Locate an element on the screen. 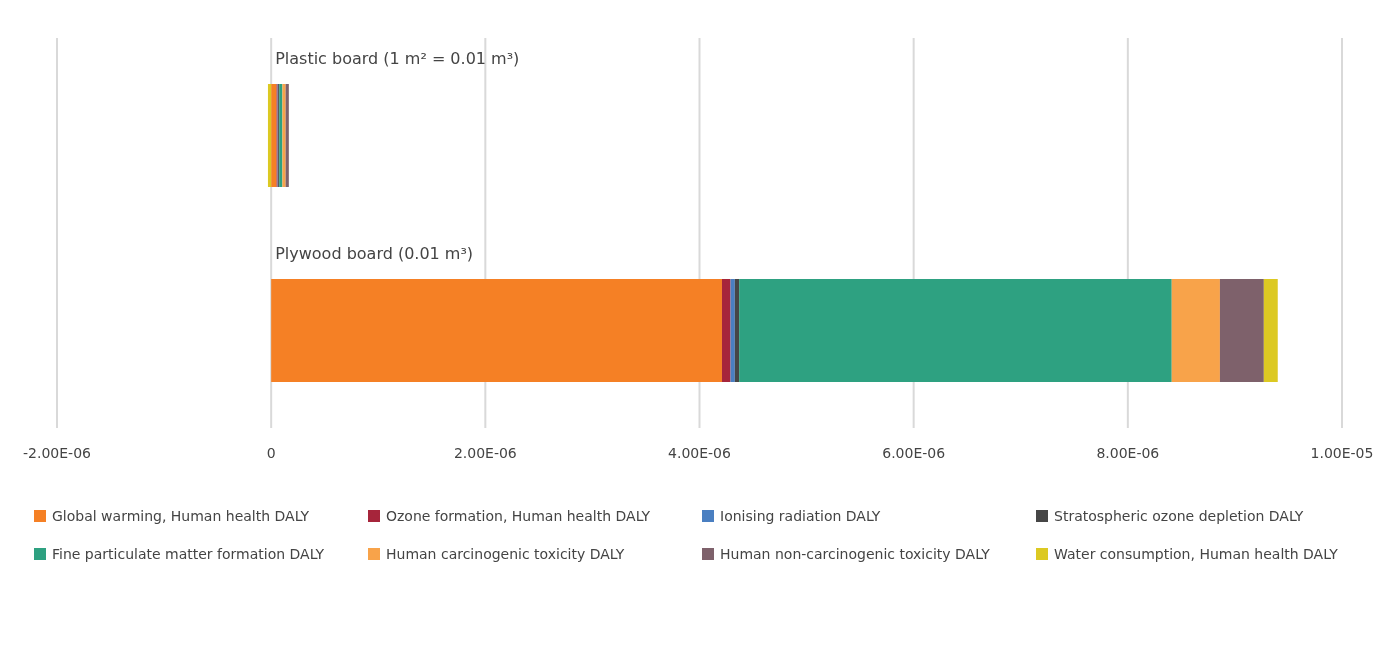  x-tick-label: 2.00E-06 is located at coordinates (485, 452).